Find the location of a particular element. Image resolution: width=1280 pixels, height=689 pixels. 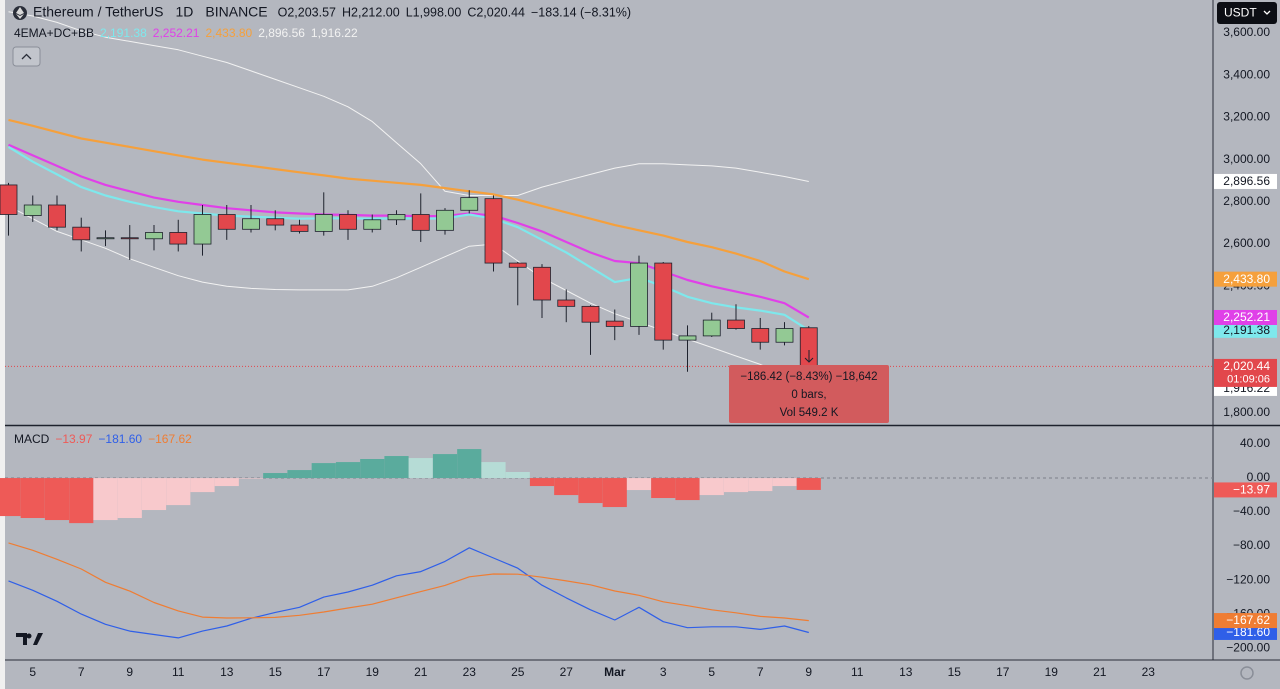

ohlc-value: O2,203.57 is located at coordinates (307, 12).